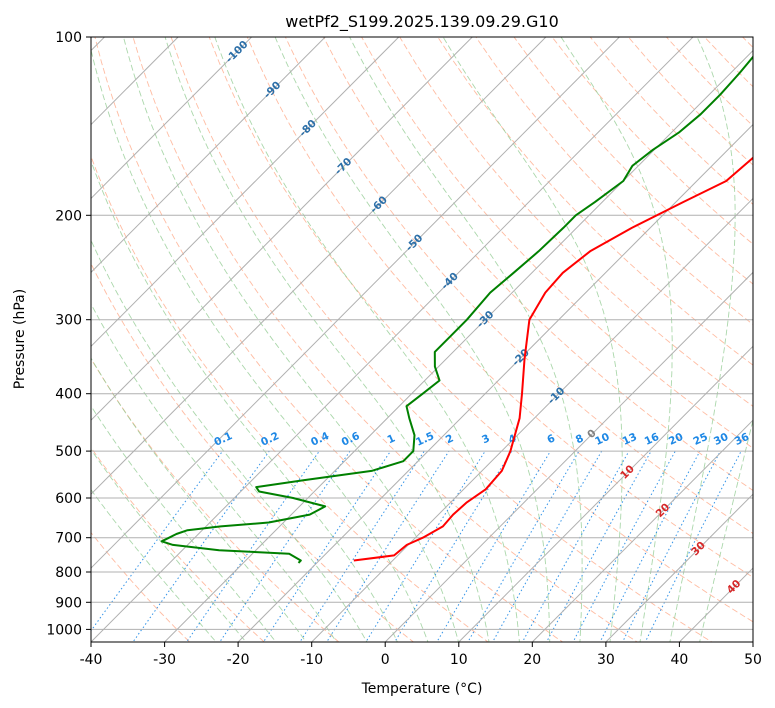  I want to click on mixing-ratio-labels: 0.1 0.2 0.4 0.6 1 1.5 2 3 4 6 8 10 13 16 20 25 30 36, so click(481, 439).